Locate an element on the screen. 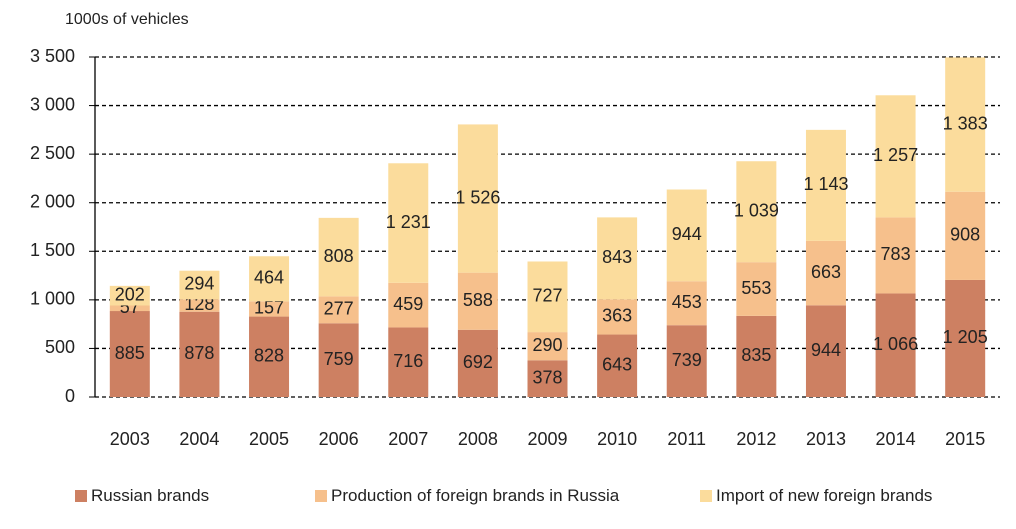 This screenshot has height=529, width=1016. legend-item: Import of new foreign brands is located at coordinates (830, 496).